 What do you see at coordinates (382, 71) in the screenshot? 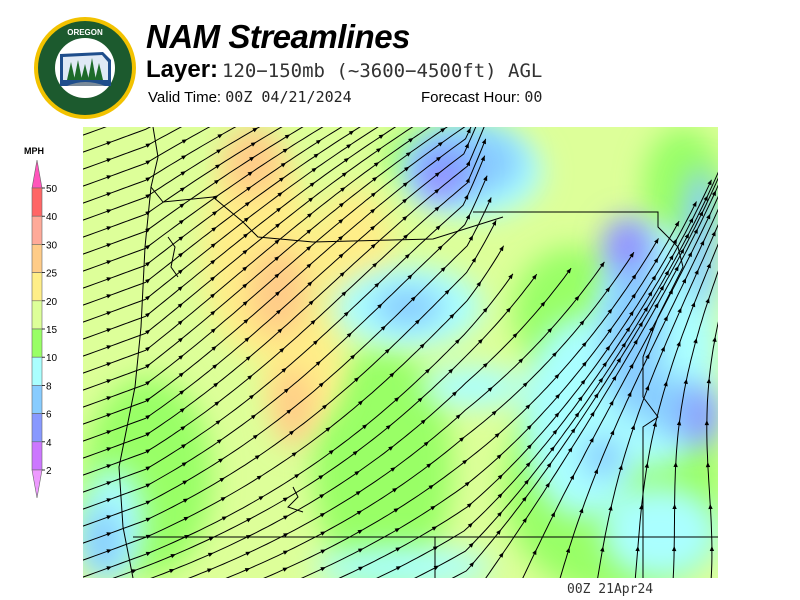
I see `layer-value: 120−150mb (~3600−4500ft) AGL` at bounding box center [382, 71].